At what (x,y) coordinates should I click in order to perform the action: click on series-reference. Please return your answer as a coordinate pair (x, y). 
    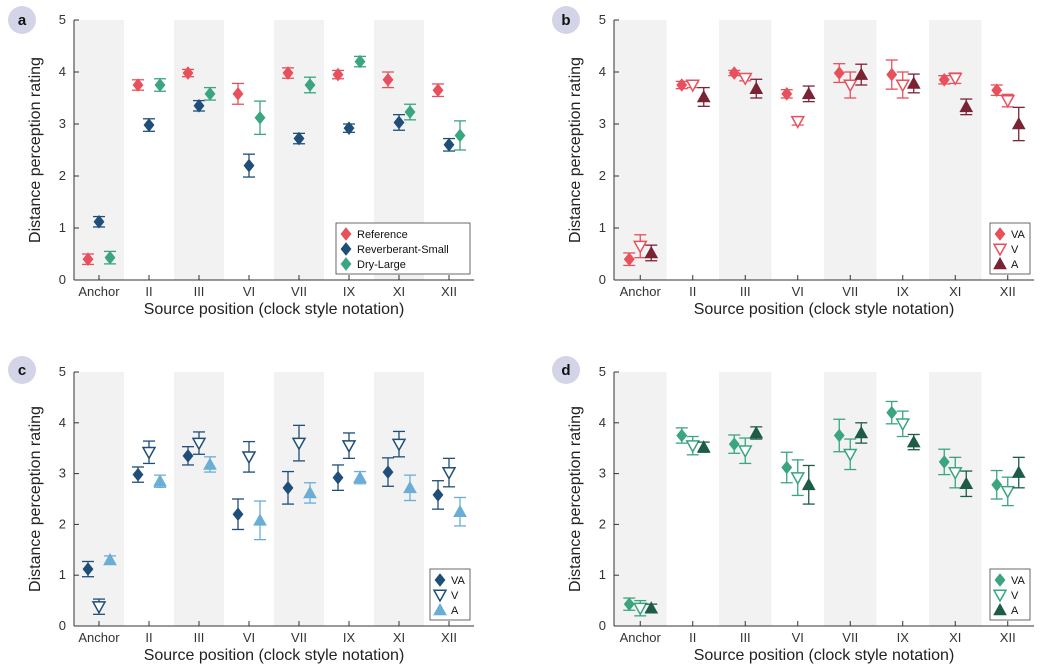
    Looking at the image, I should click on (263, 166).